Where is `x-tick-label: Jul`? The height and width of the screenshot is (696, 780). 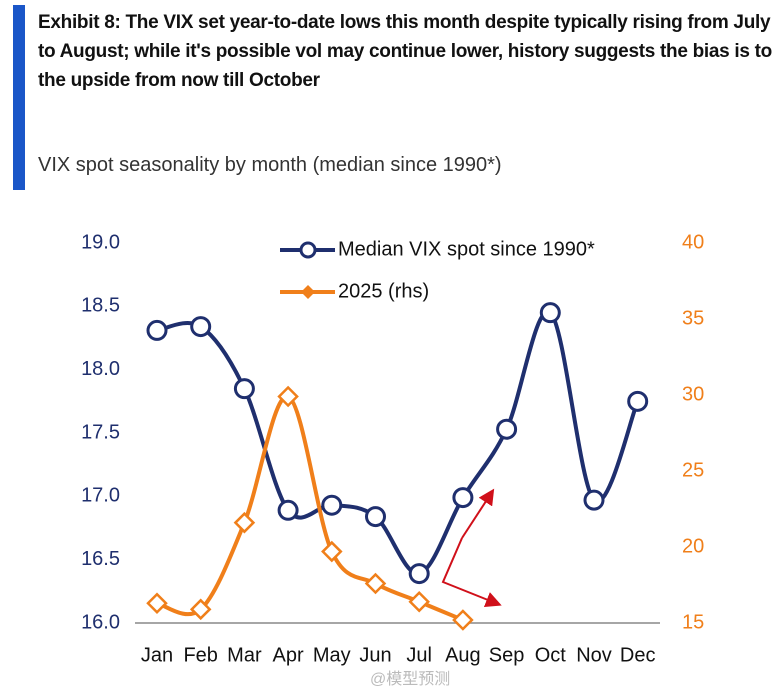
x-tick-label: Jul is located at coordinates (419, 655).